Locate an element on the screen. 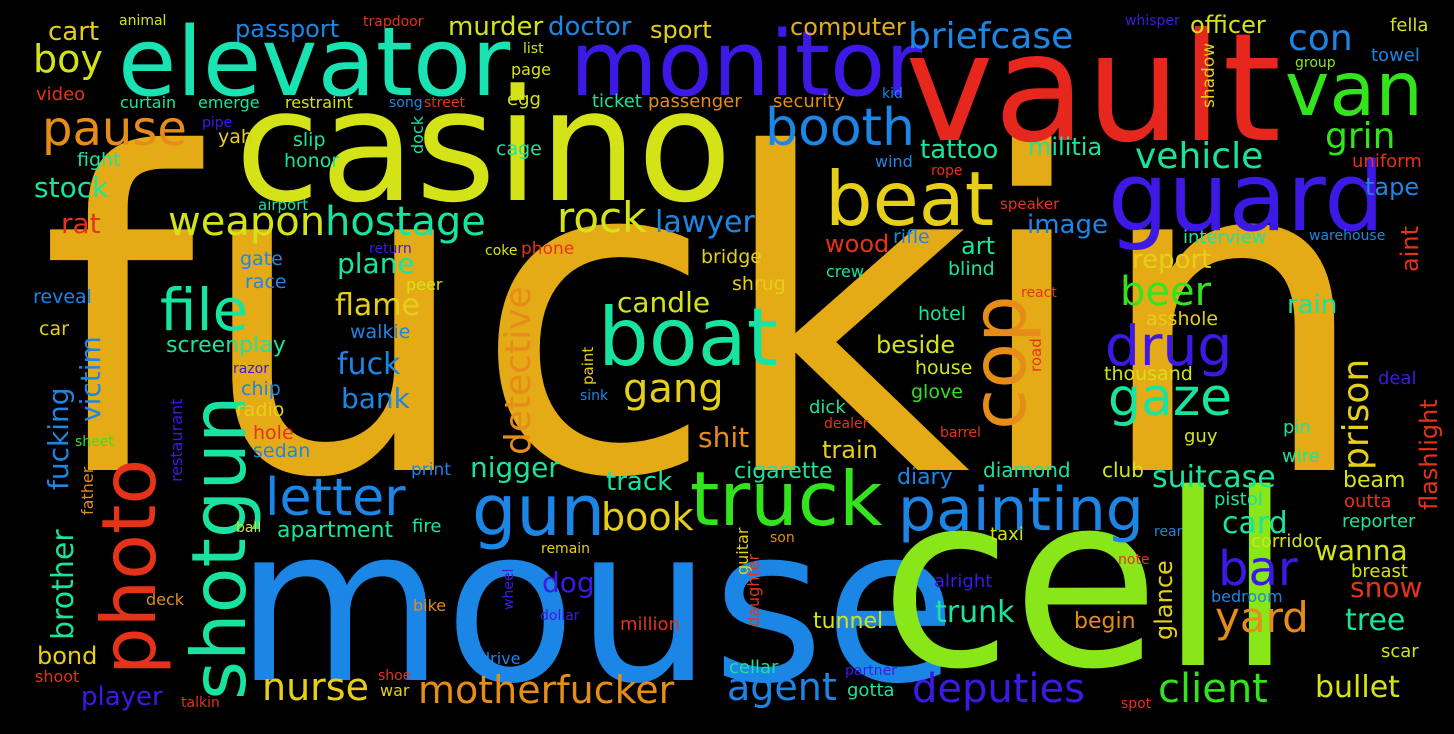 This screenshot has height=734, width=1454. word-note: note is located at coordinates (1134, 560).